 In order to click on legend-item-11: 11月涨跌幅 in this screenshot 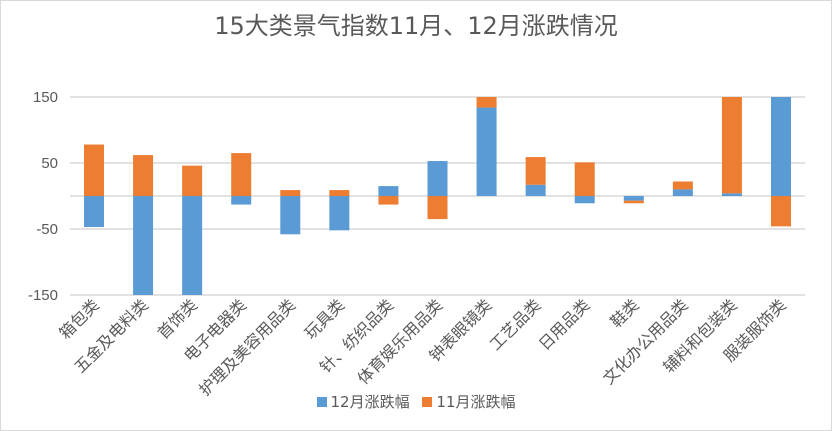, I will do `click(468, 401)`.